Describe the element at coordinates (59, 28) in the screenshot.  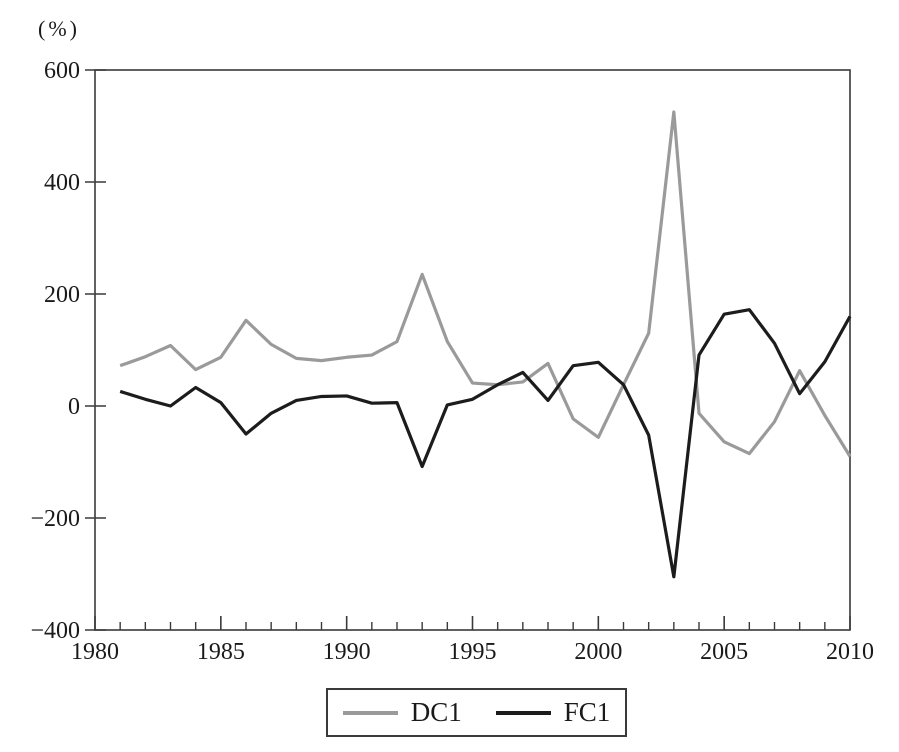
I see `y-axis-unit-label: (%)` at that location.